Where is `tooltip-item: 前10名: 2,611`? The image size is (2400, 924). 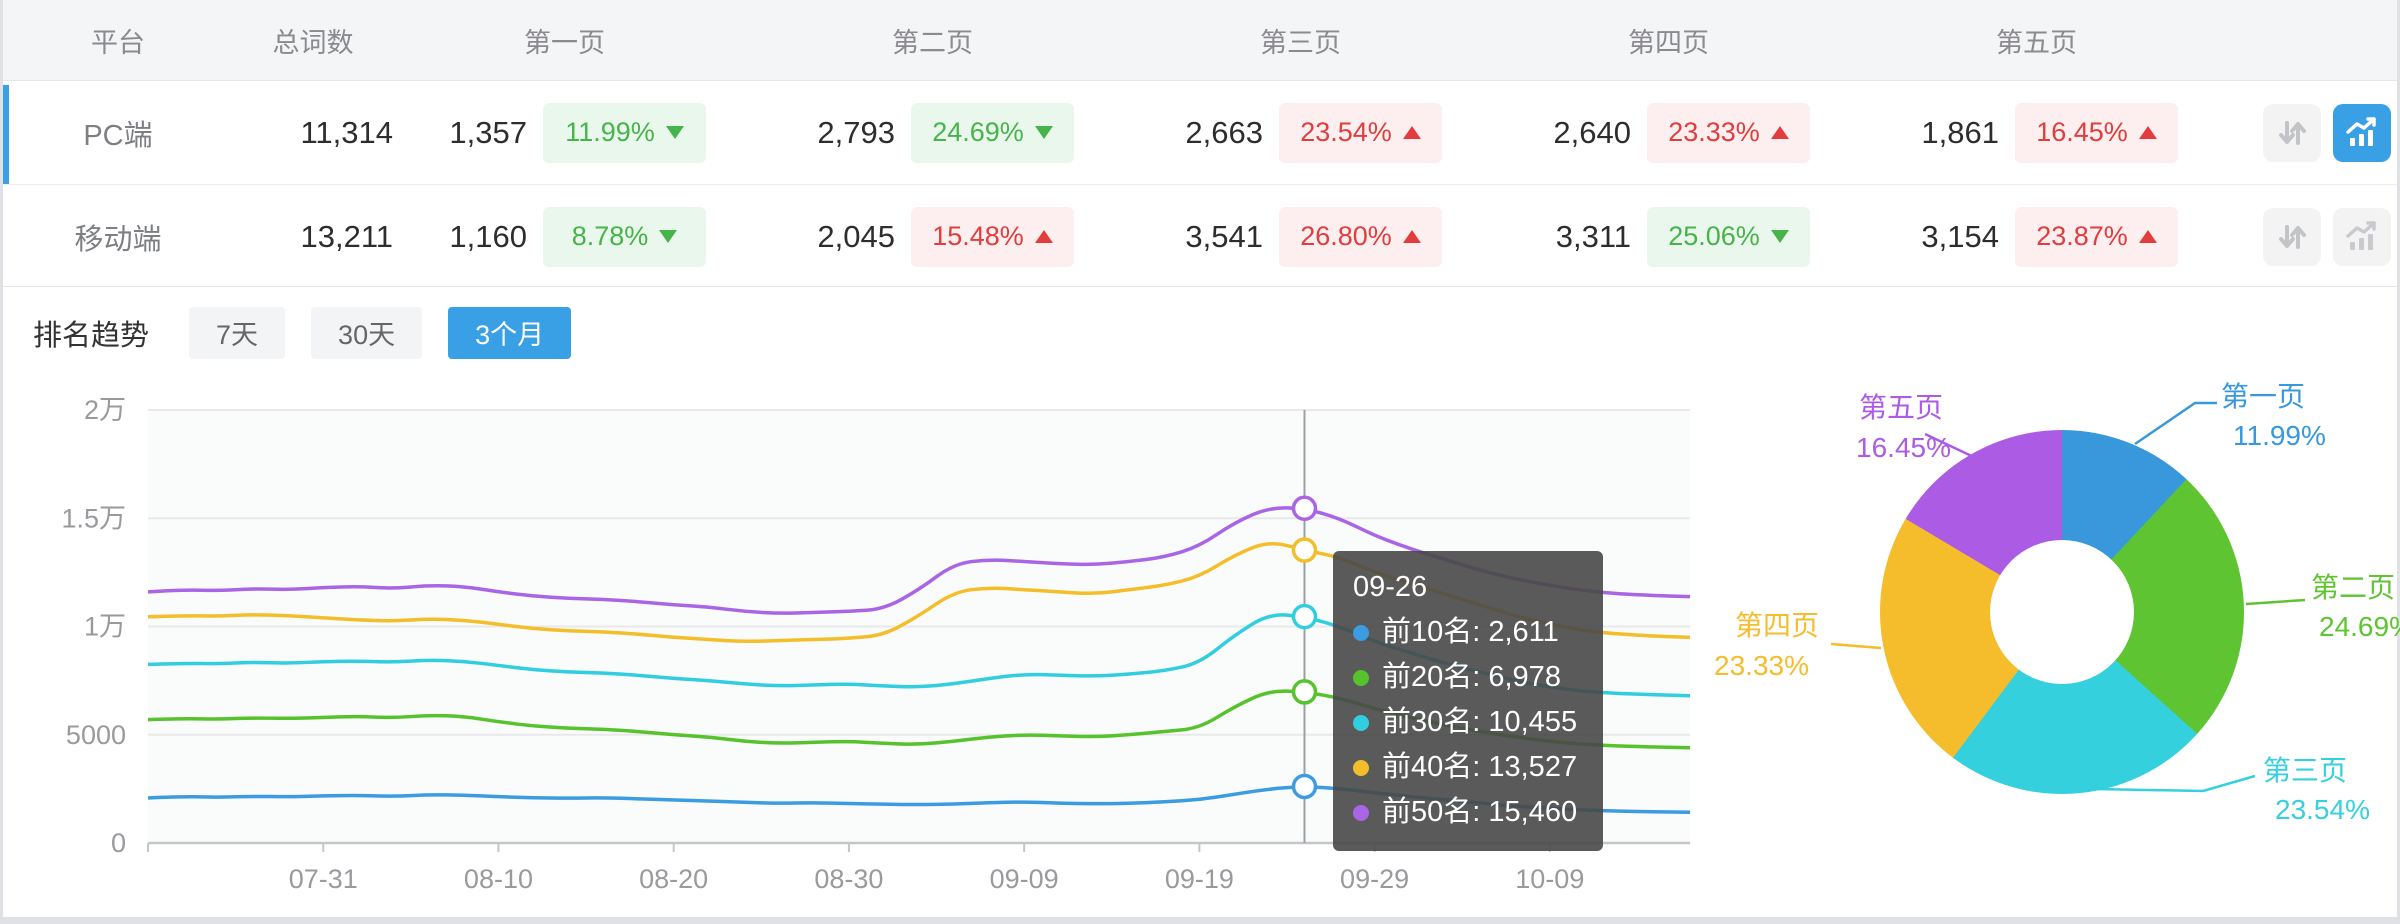
tooltip-item: 前10名: 2,611 is located at coordinates (1465, 632).